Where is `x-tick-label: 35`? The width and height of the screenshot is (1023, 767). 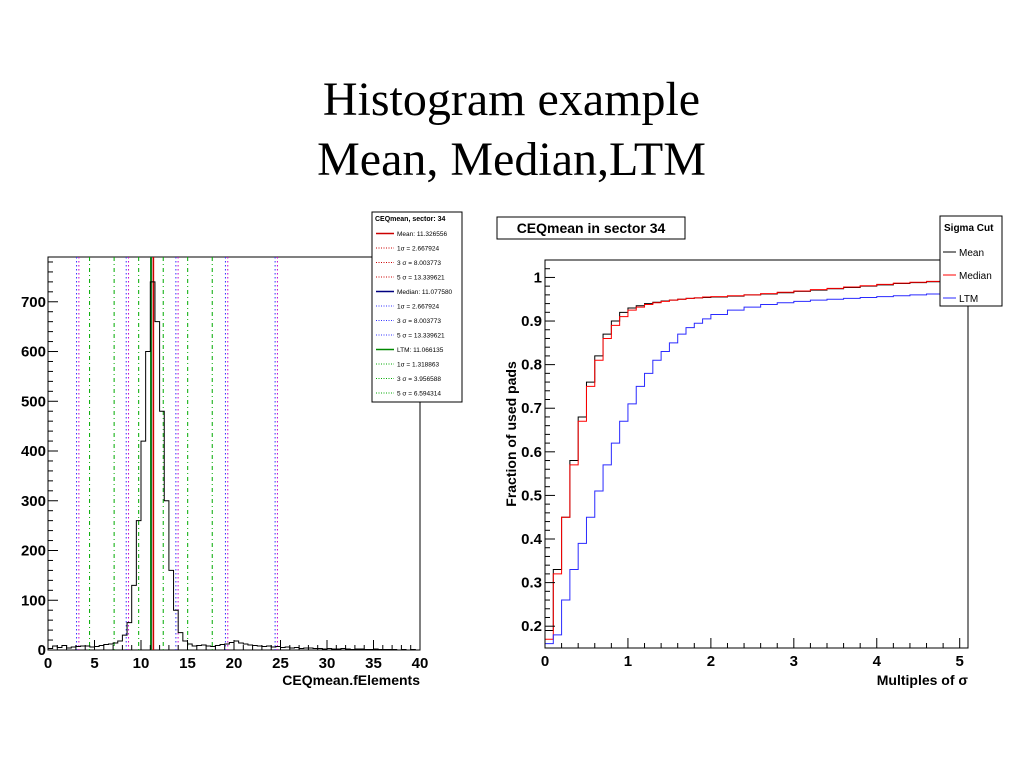 x-tick-label: 35 is located at coordinates (373, 663).